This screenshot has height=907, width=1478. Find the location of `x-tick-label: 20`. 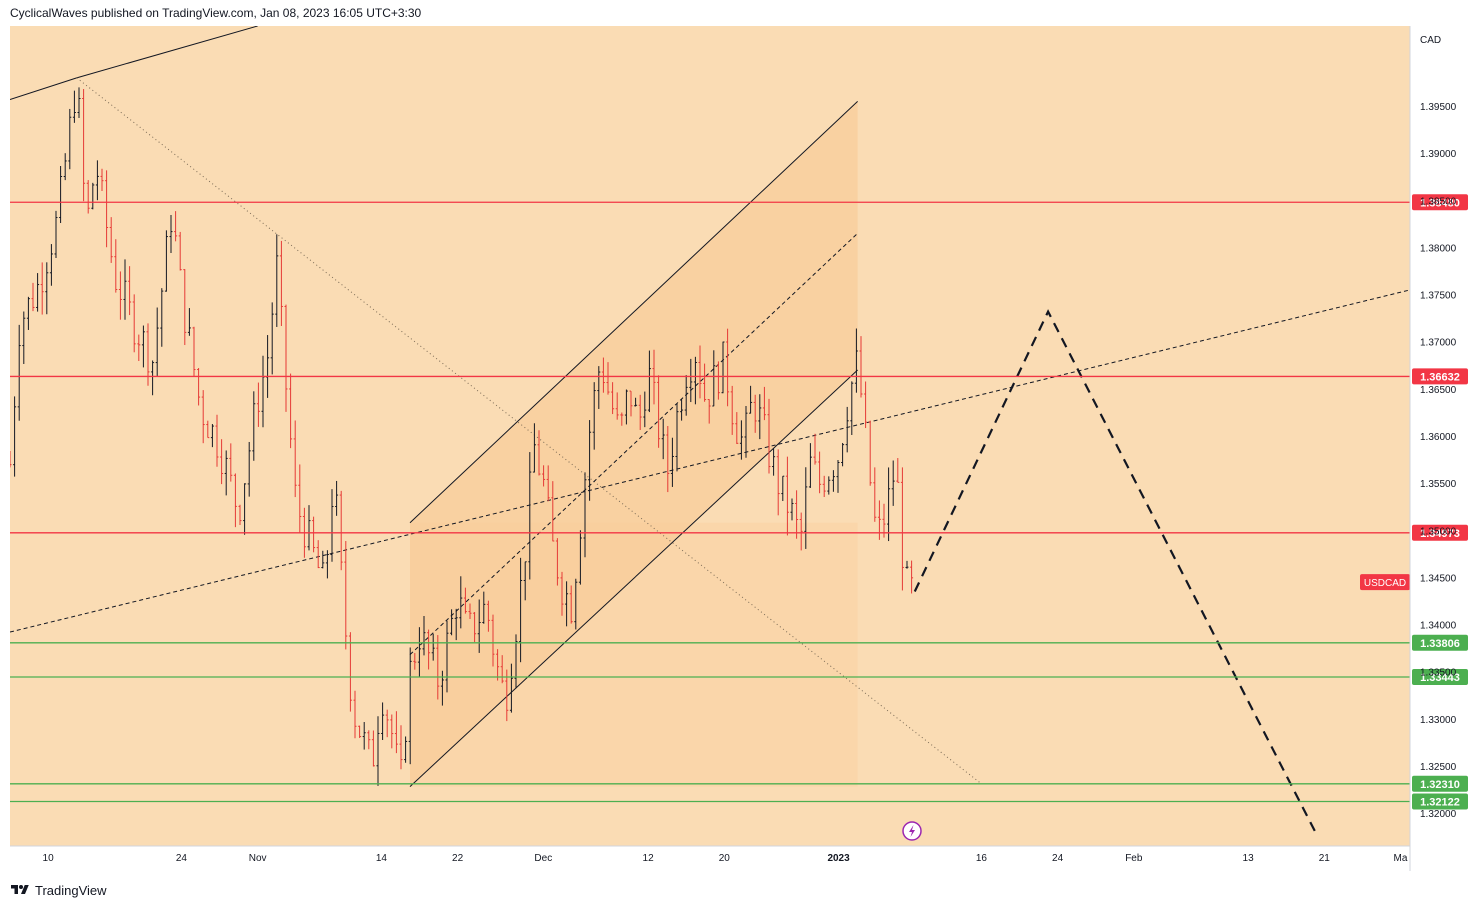

x-tick-label: 20 is located at coordinates (725, 858).